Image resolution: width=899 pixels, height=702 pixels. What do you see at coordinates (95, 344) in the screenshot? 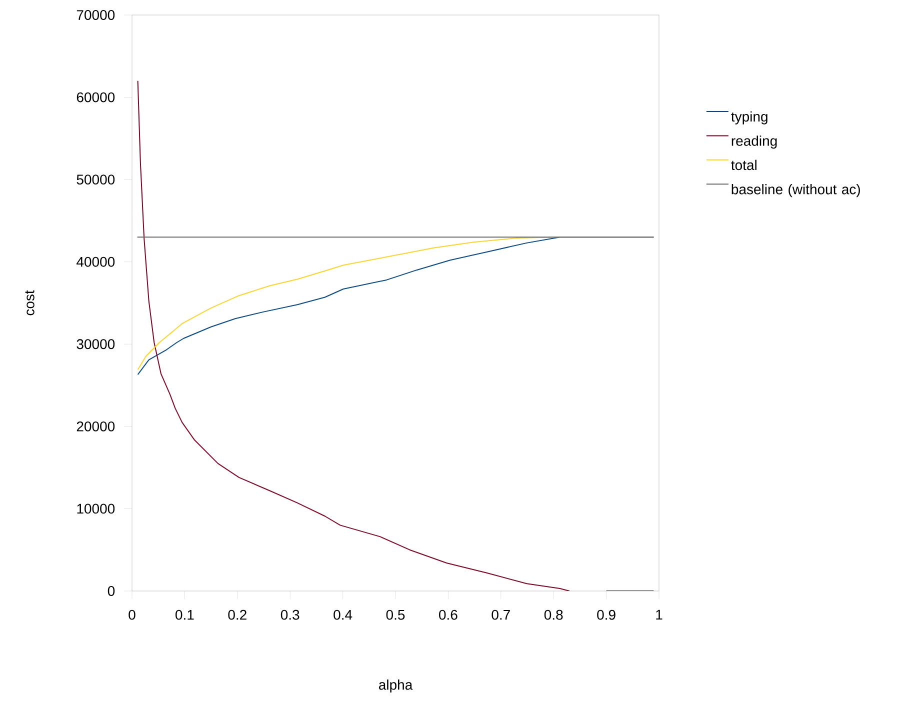
I see `y-tick-label: 30000` at bounding box center [95, 344].